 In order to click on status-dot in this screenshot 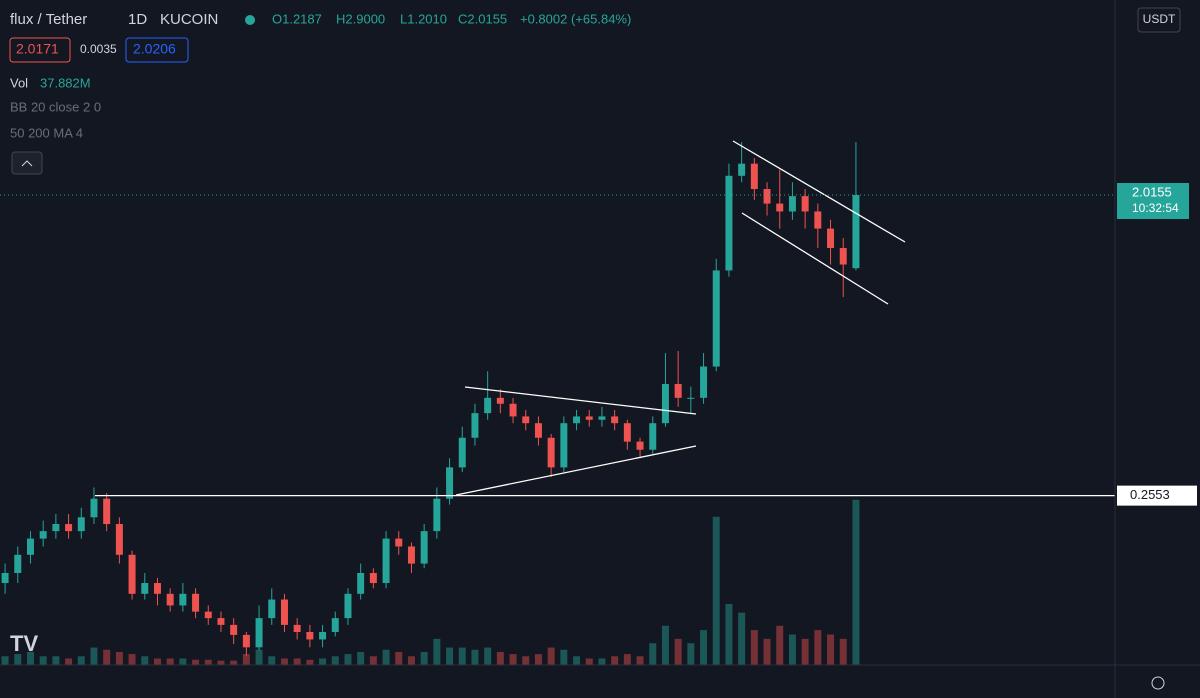, I will do `click(250, 20)`.